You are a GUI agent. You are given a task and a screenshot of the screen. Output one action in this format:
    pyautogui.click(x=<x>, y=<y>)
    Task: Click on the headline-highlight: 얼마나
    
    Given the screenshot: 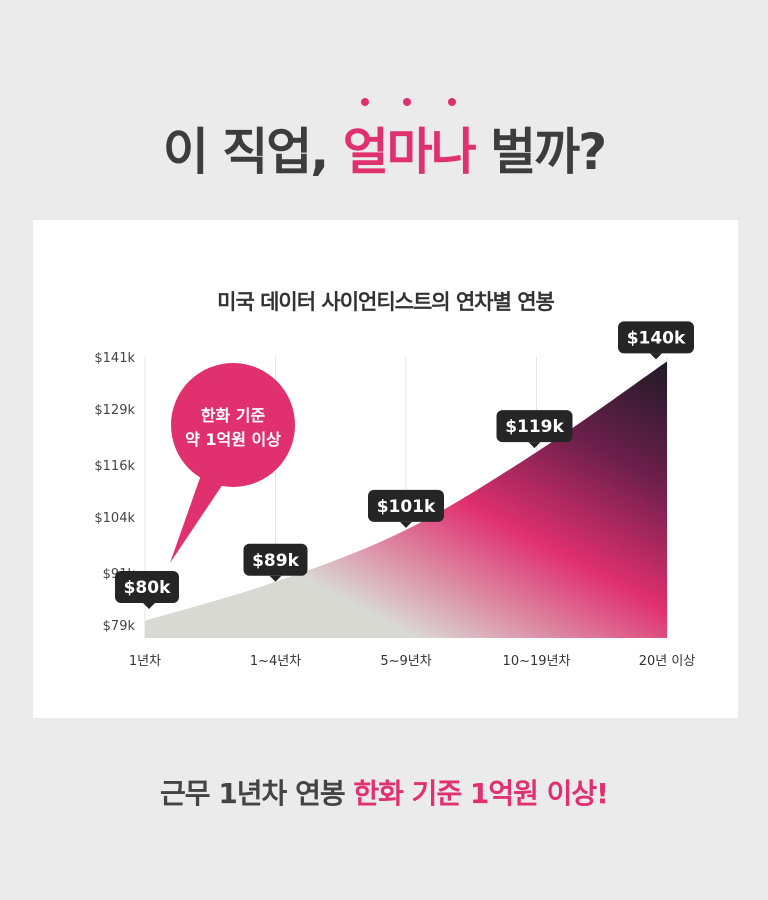 What is the action you would take?
    pyautogui.click(x=409, y=141)
    